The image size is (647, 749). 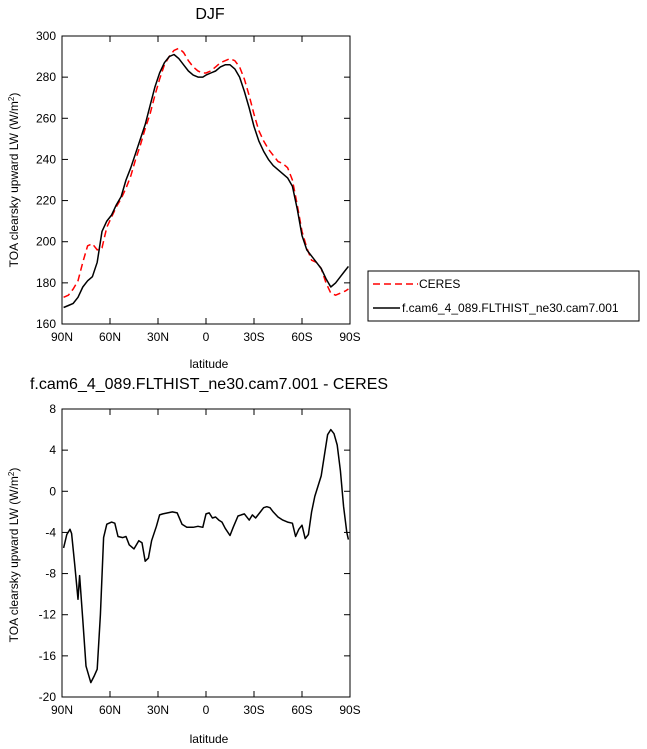 What do you see at coordinates (510, 308) in the screenshot?
I see `legend-label-model: f.cam6_4_089.FLTHIST_ne30.cam7.001` at bounding box center [510, 308].